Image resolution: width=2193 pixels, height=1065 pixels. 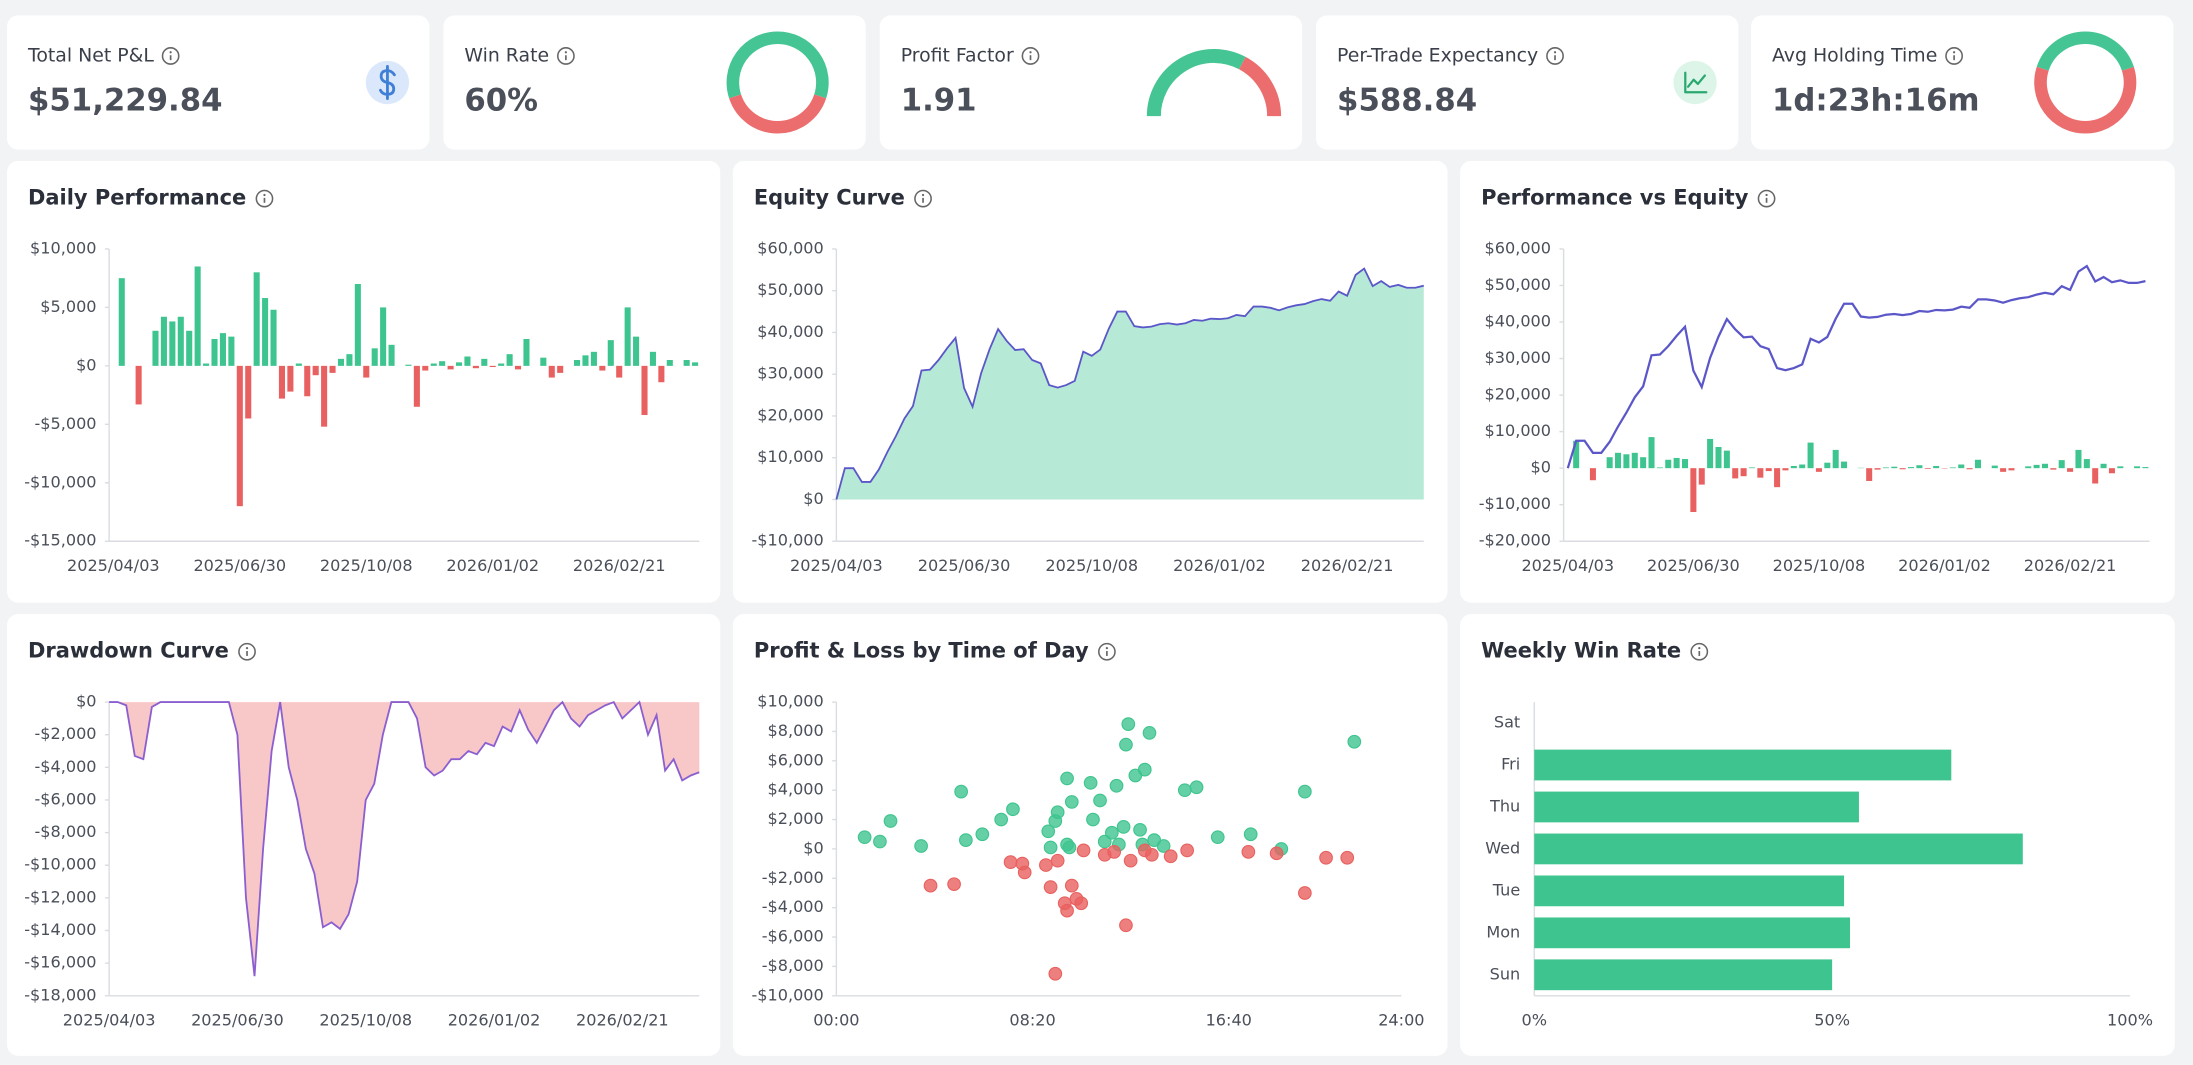 What do you see at coordinates (793, 936) in the screenshot?
I see `y-tick-label: -$6,000` at bounding box center [793, 936].